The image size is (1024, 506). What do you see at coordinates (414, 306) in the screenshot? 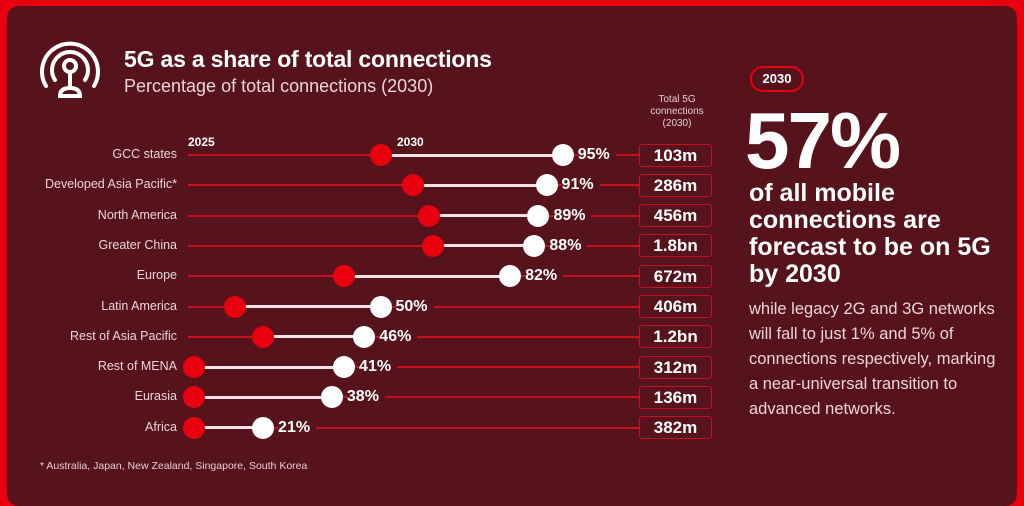
I see `value-label-2030: 50%` at bounding box center [414, 306].